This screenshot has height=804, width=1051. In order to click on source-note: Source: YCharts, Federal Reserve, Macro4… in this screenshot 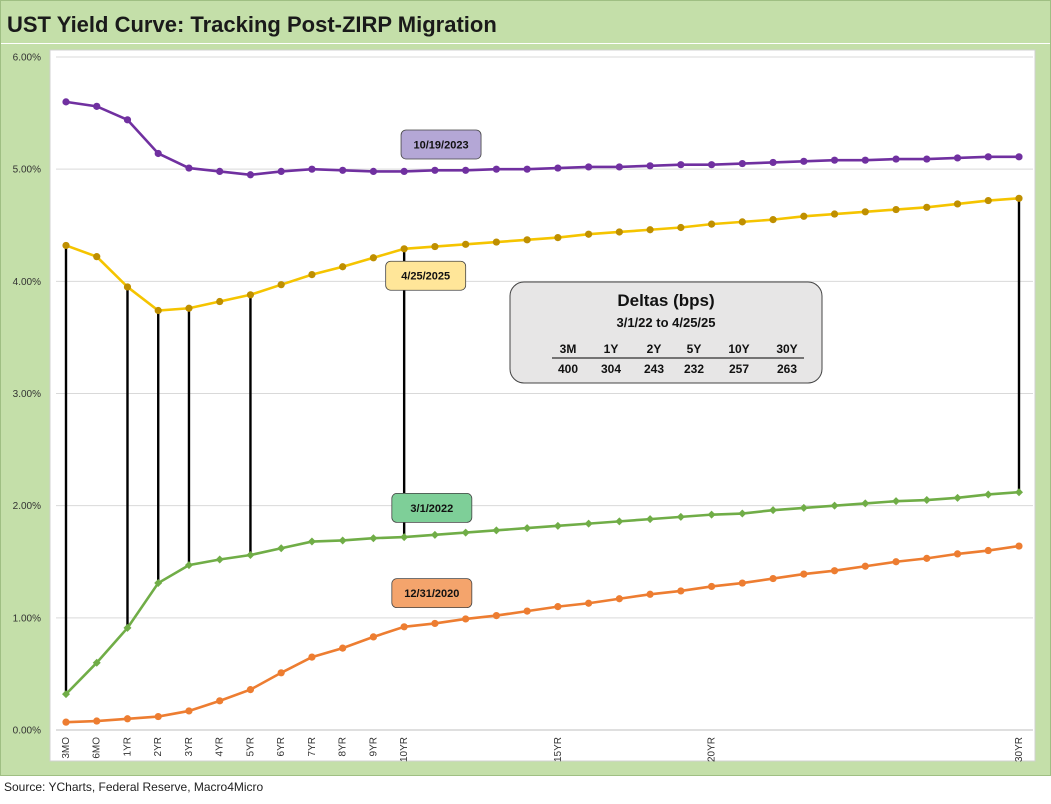, I will do `click(134, 787)`.